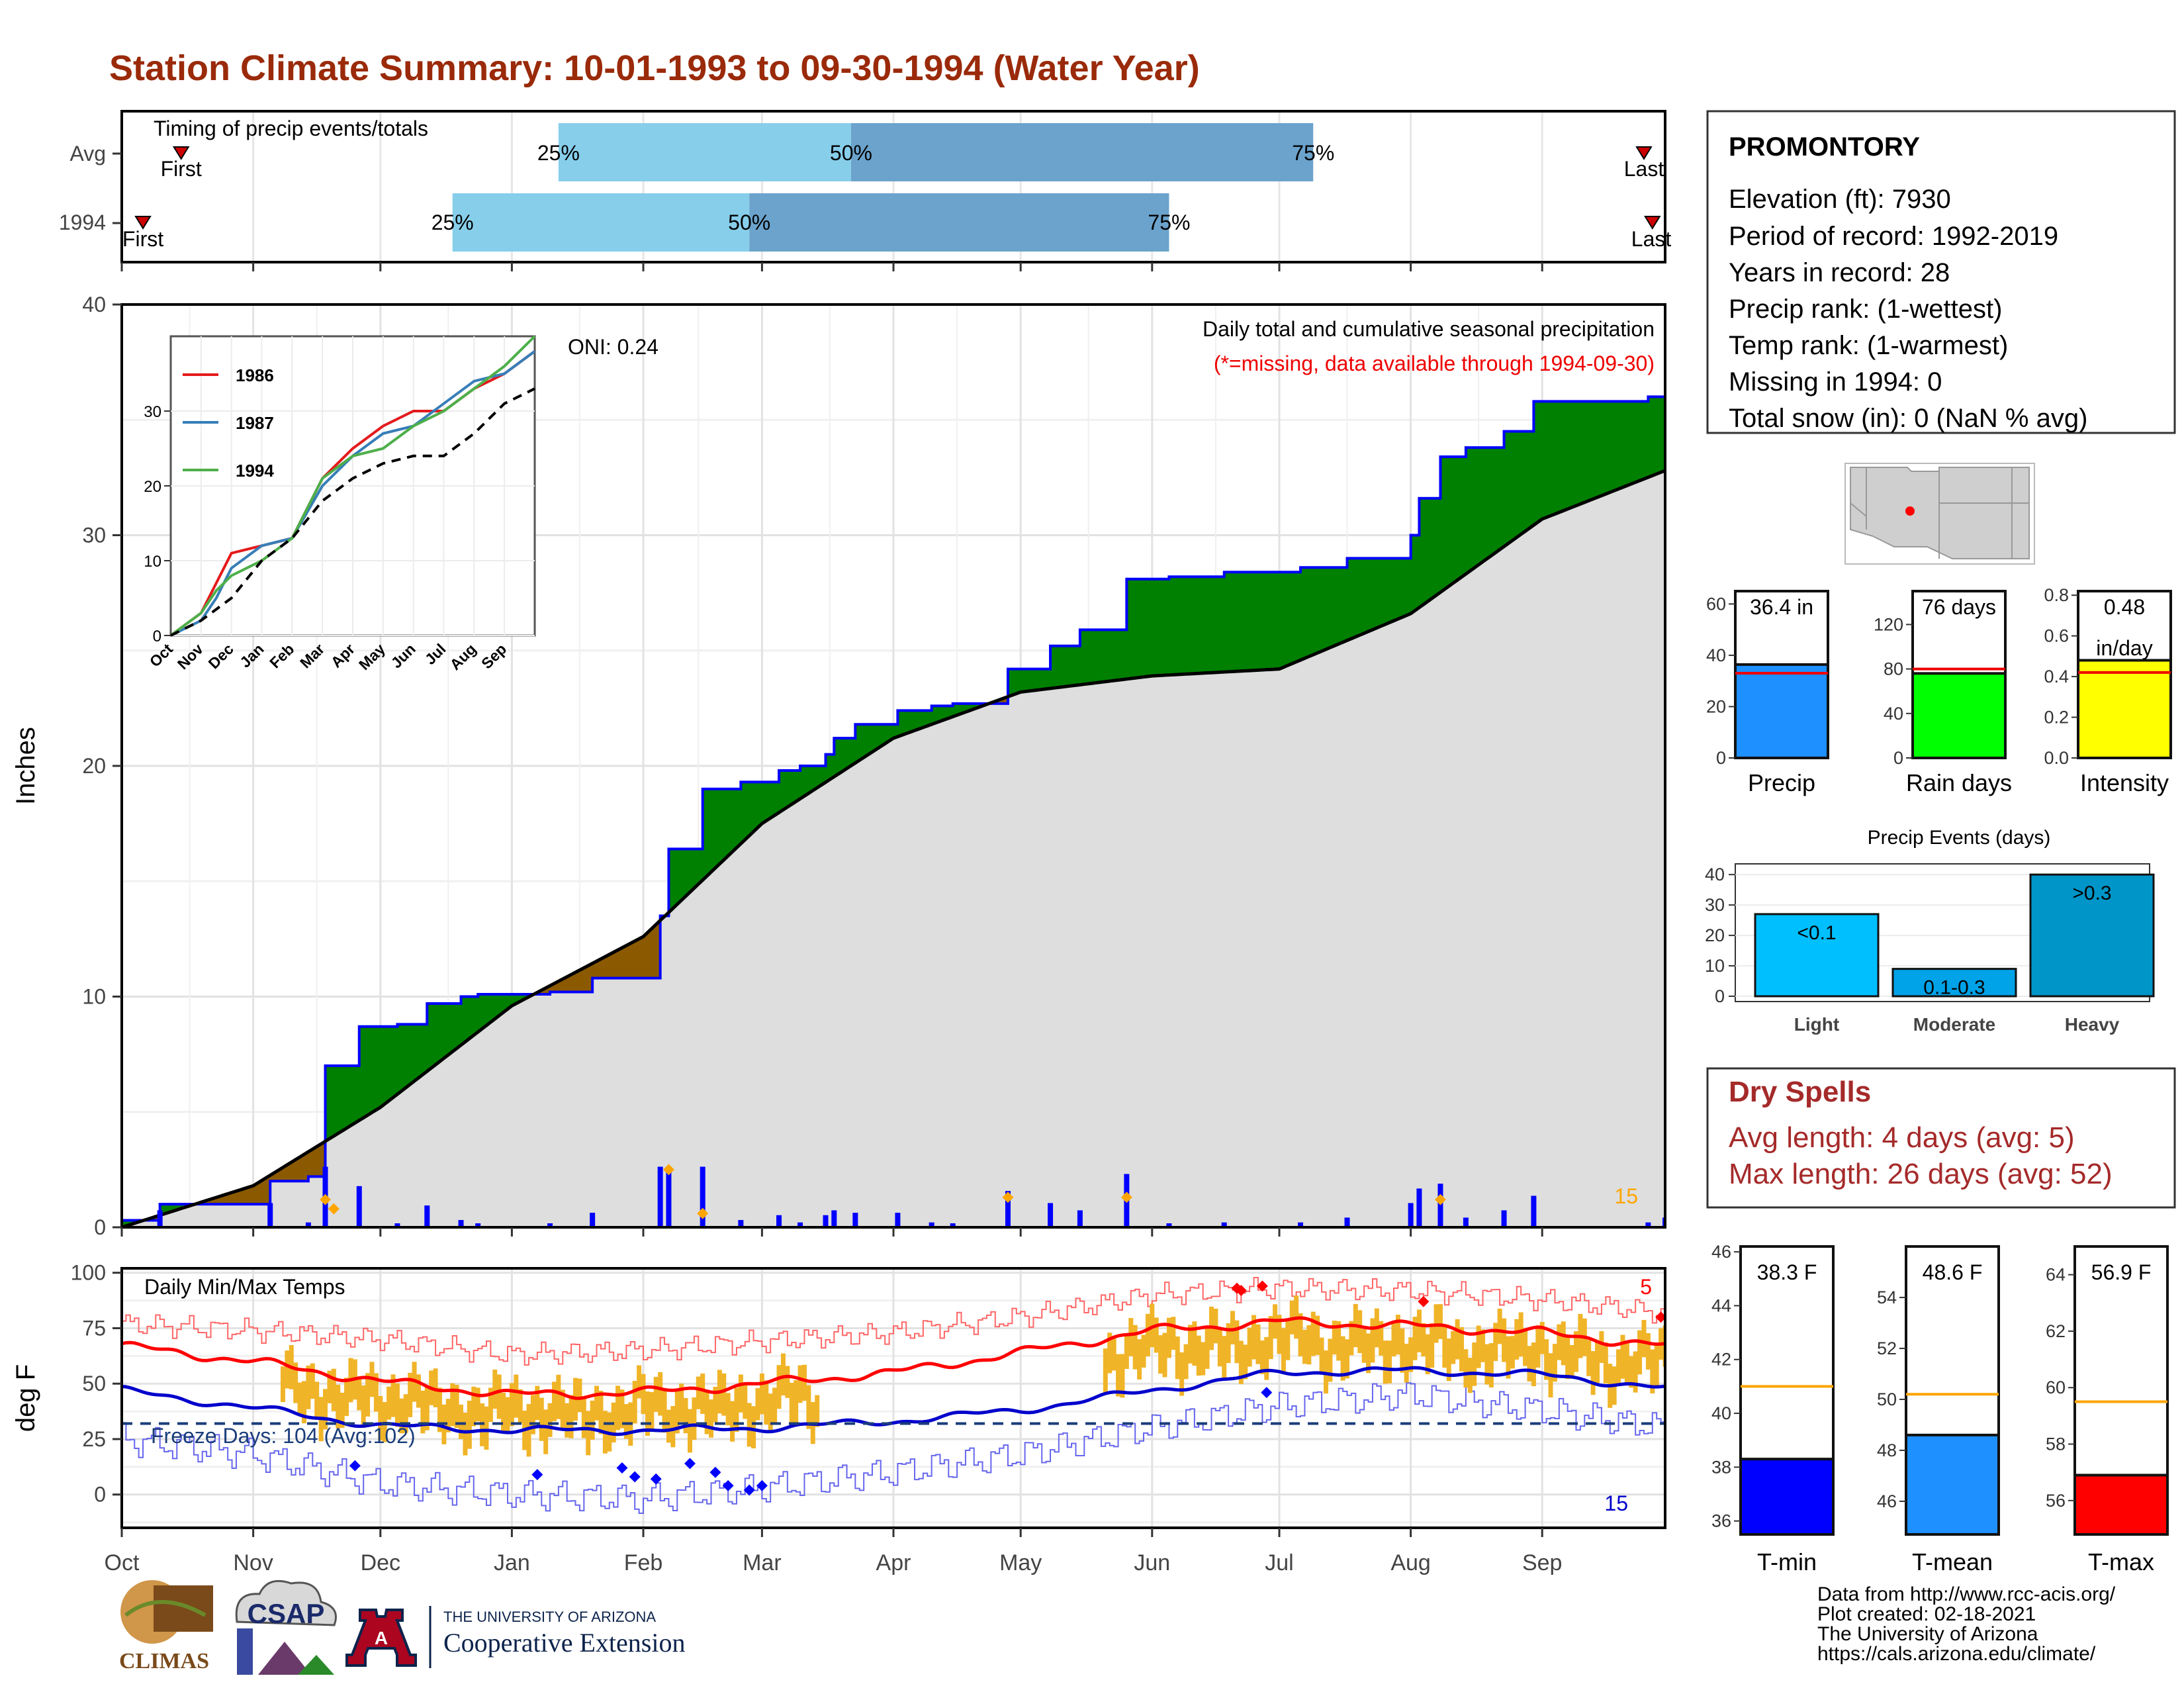 This screenshot has height=1688, width=2184. I want to click on info-years: Years in record: 28, so click(1840, 272).